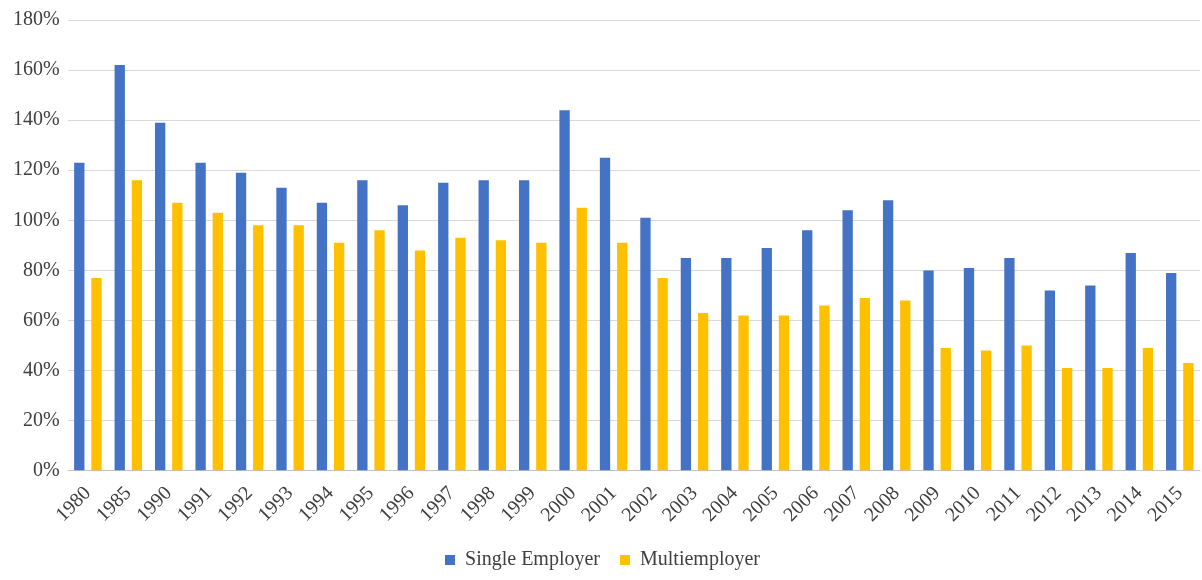  I want to click on y-tick-label: 140%, so click(36, 118).